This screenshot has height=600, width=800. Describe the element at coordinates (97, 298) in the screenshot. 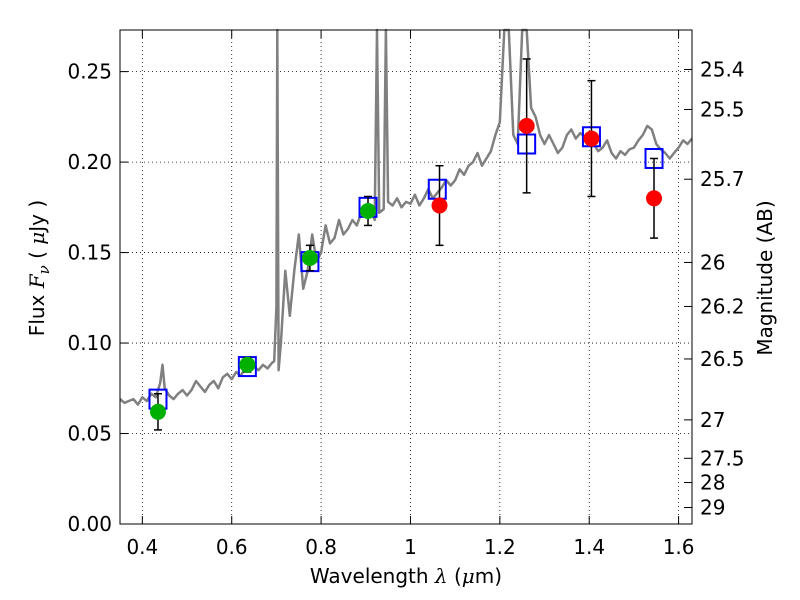

I see `y-axis-ticks: 0.00 0.05 0.10 0.15 0.20 0.25` at that location.